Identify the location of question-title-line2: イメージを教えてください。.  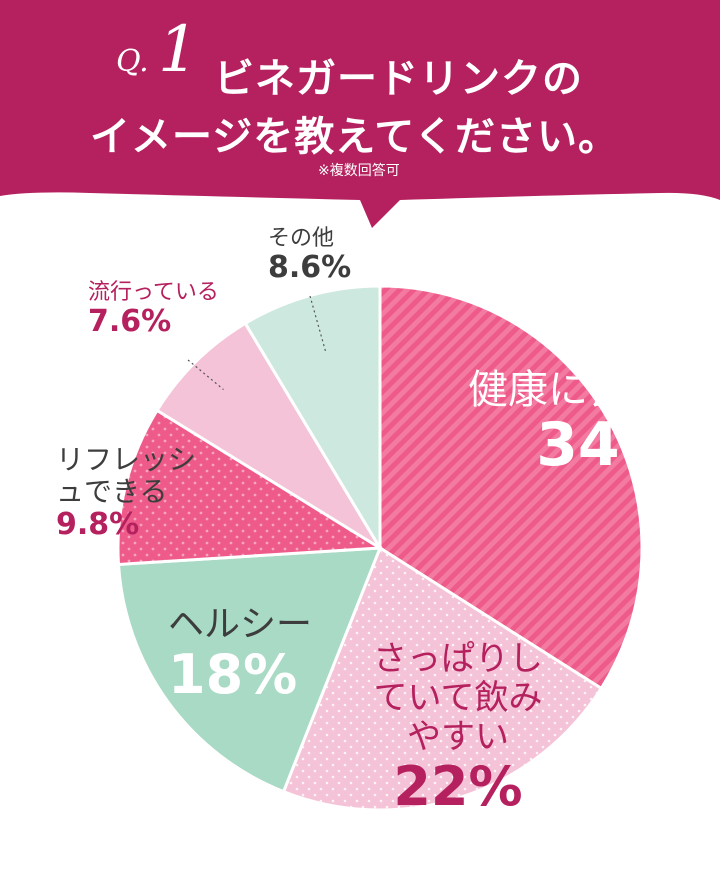
(354, 137).